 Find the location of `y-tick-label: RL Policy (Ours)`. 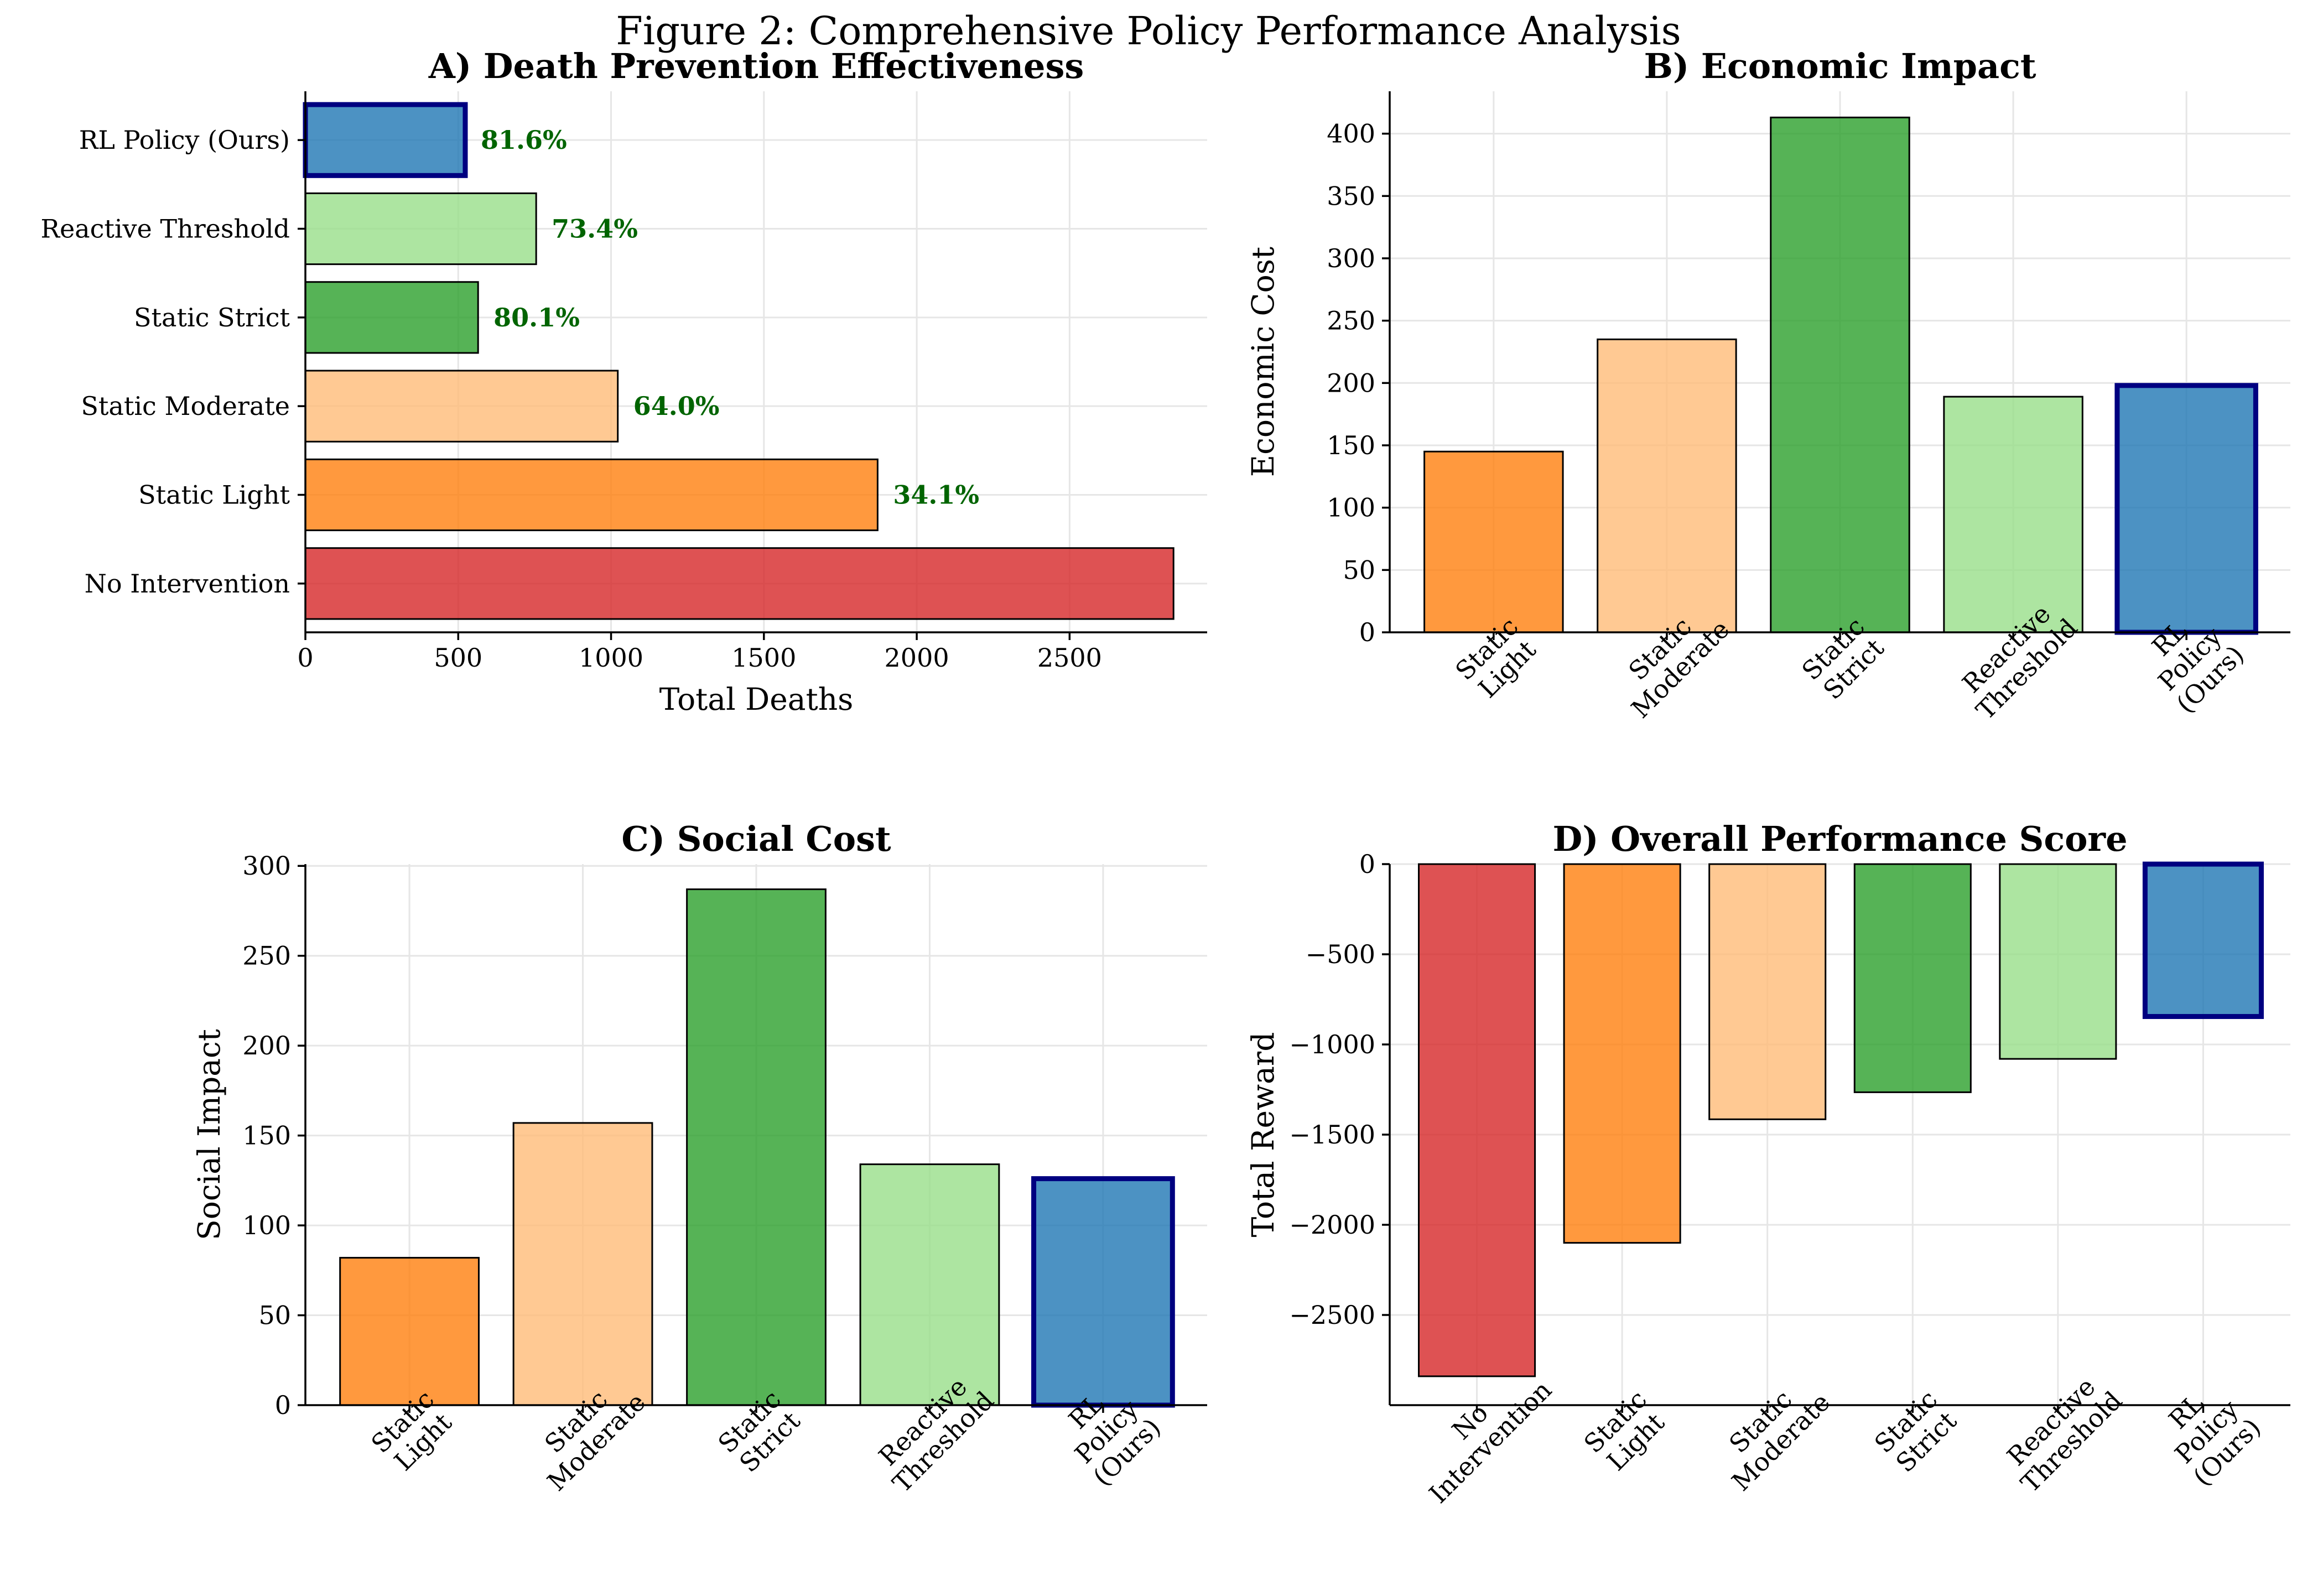

y-tick-label: RL Policy (Ours) is located at coordinates (184, 140).